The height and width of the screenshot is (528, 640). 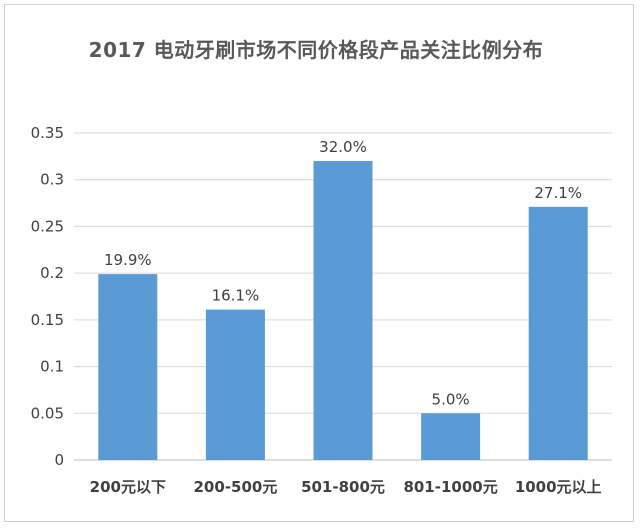 I want to click on x-axis-categories: 200元以下 200-500元 501-800元 801-1000元 1000元以上, so click(x=346, y=487).